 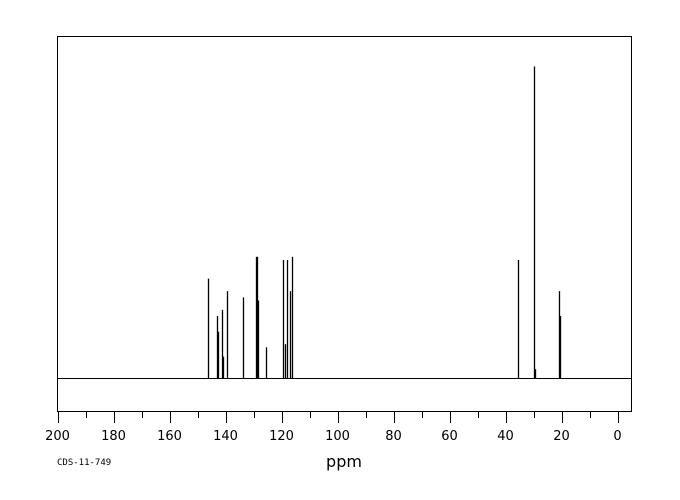 What do you see at coordinates (84, 463) in the screenshot?
I see `sample-code-label: CDS-11-749` at bounding box center [84, 463].